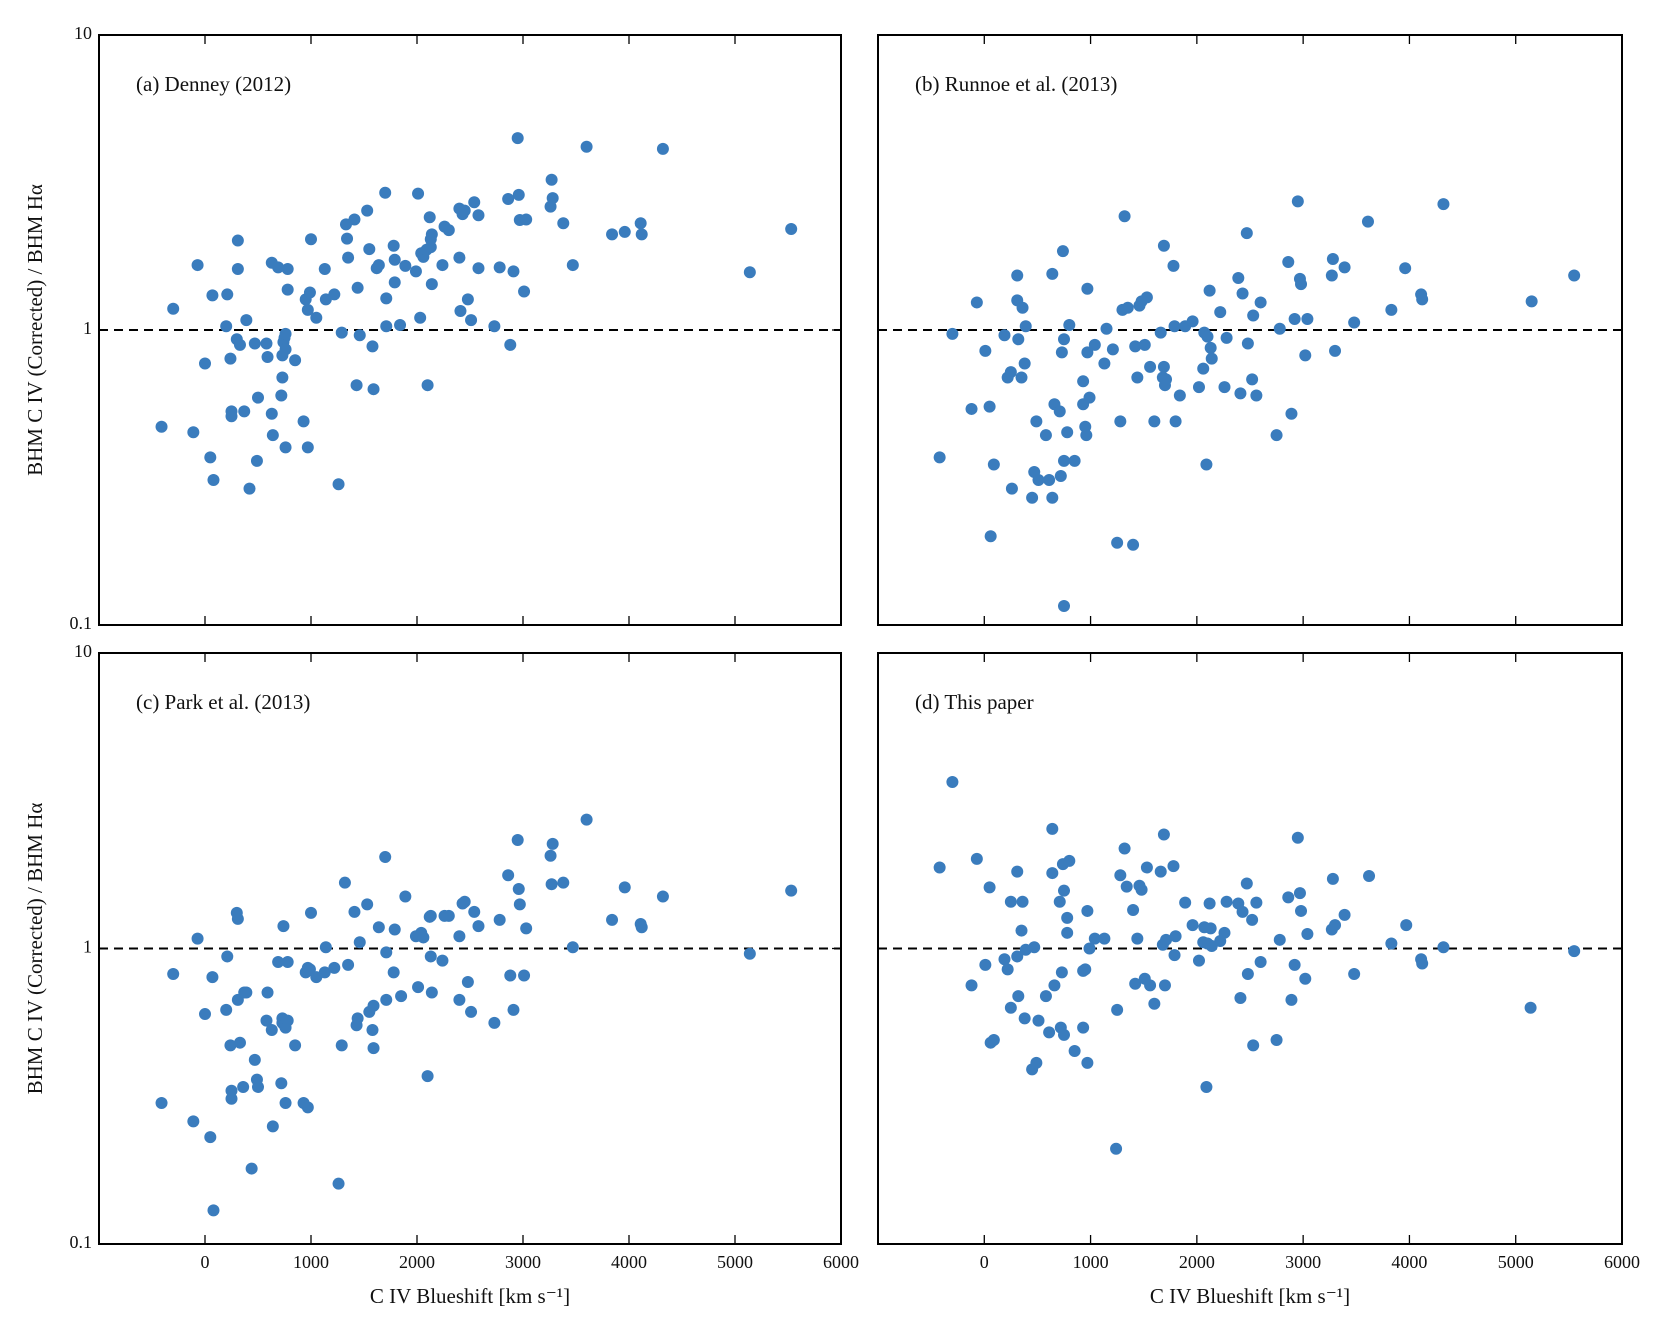 This screenshot has width=1661, height=1329. I want to click on x-axis-label: C IV Blueshift [km s⁻¹], so click(470, 1296).